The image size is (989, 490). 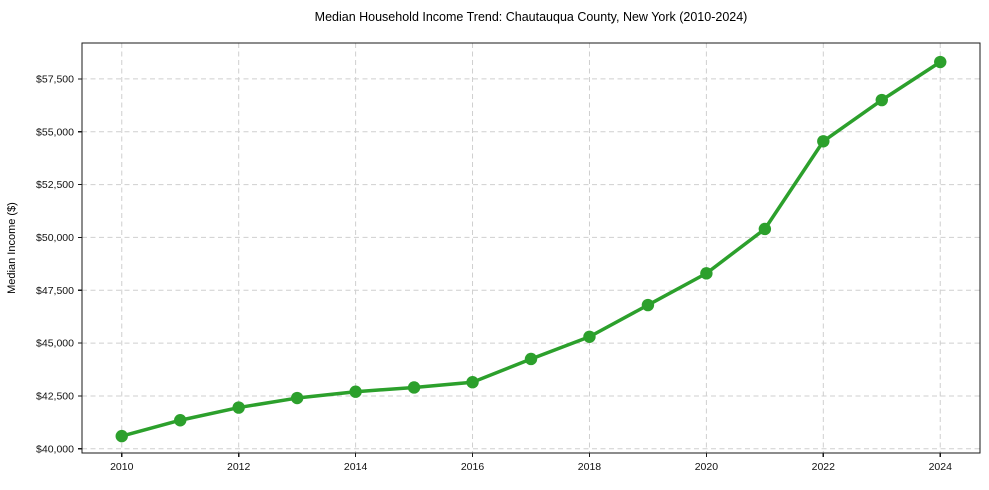 I want to click on x-tick-label: 2024, so click(x=941, y=467).